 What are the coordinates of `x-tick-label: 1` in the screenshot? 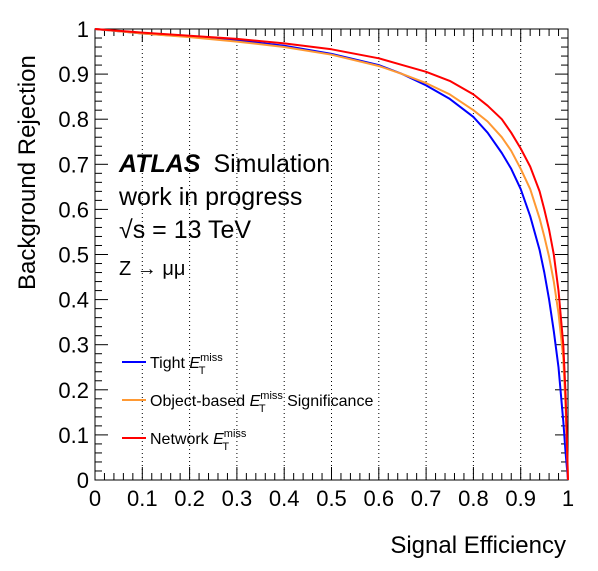 It's located at (568, 498).